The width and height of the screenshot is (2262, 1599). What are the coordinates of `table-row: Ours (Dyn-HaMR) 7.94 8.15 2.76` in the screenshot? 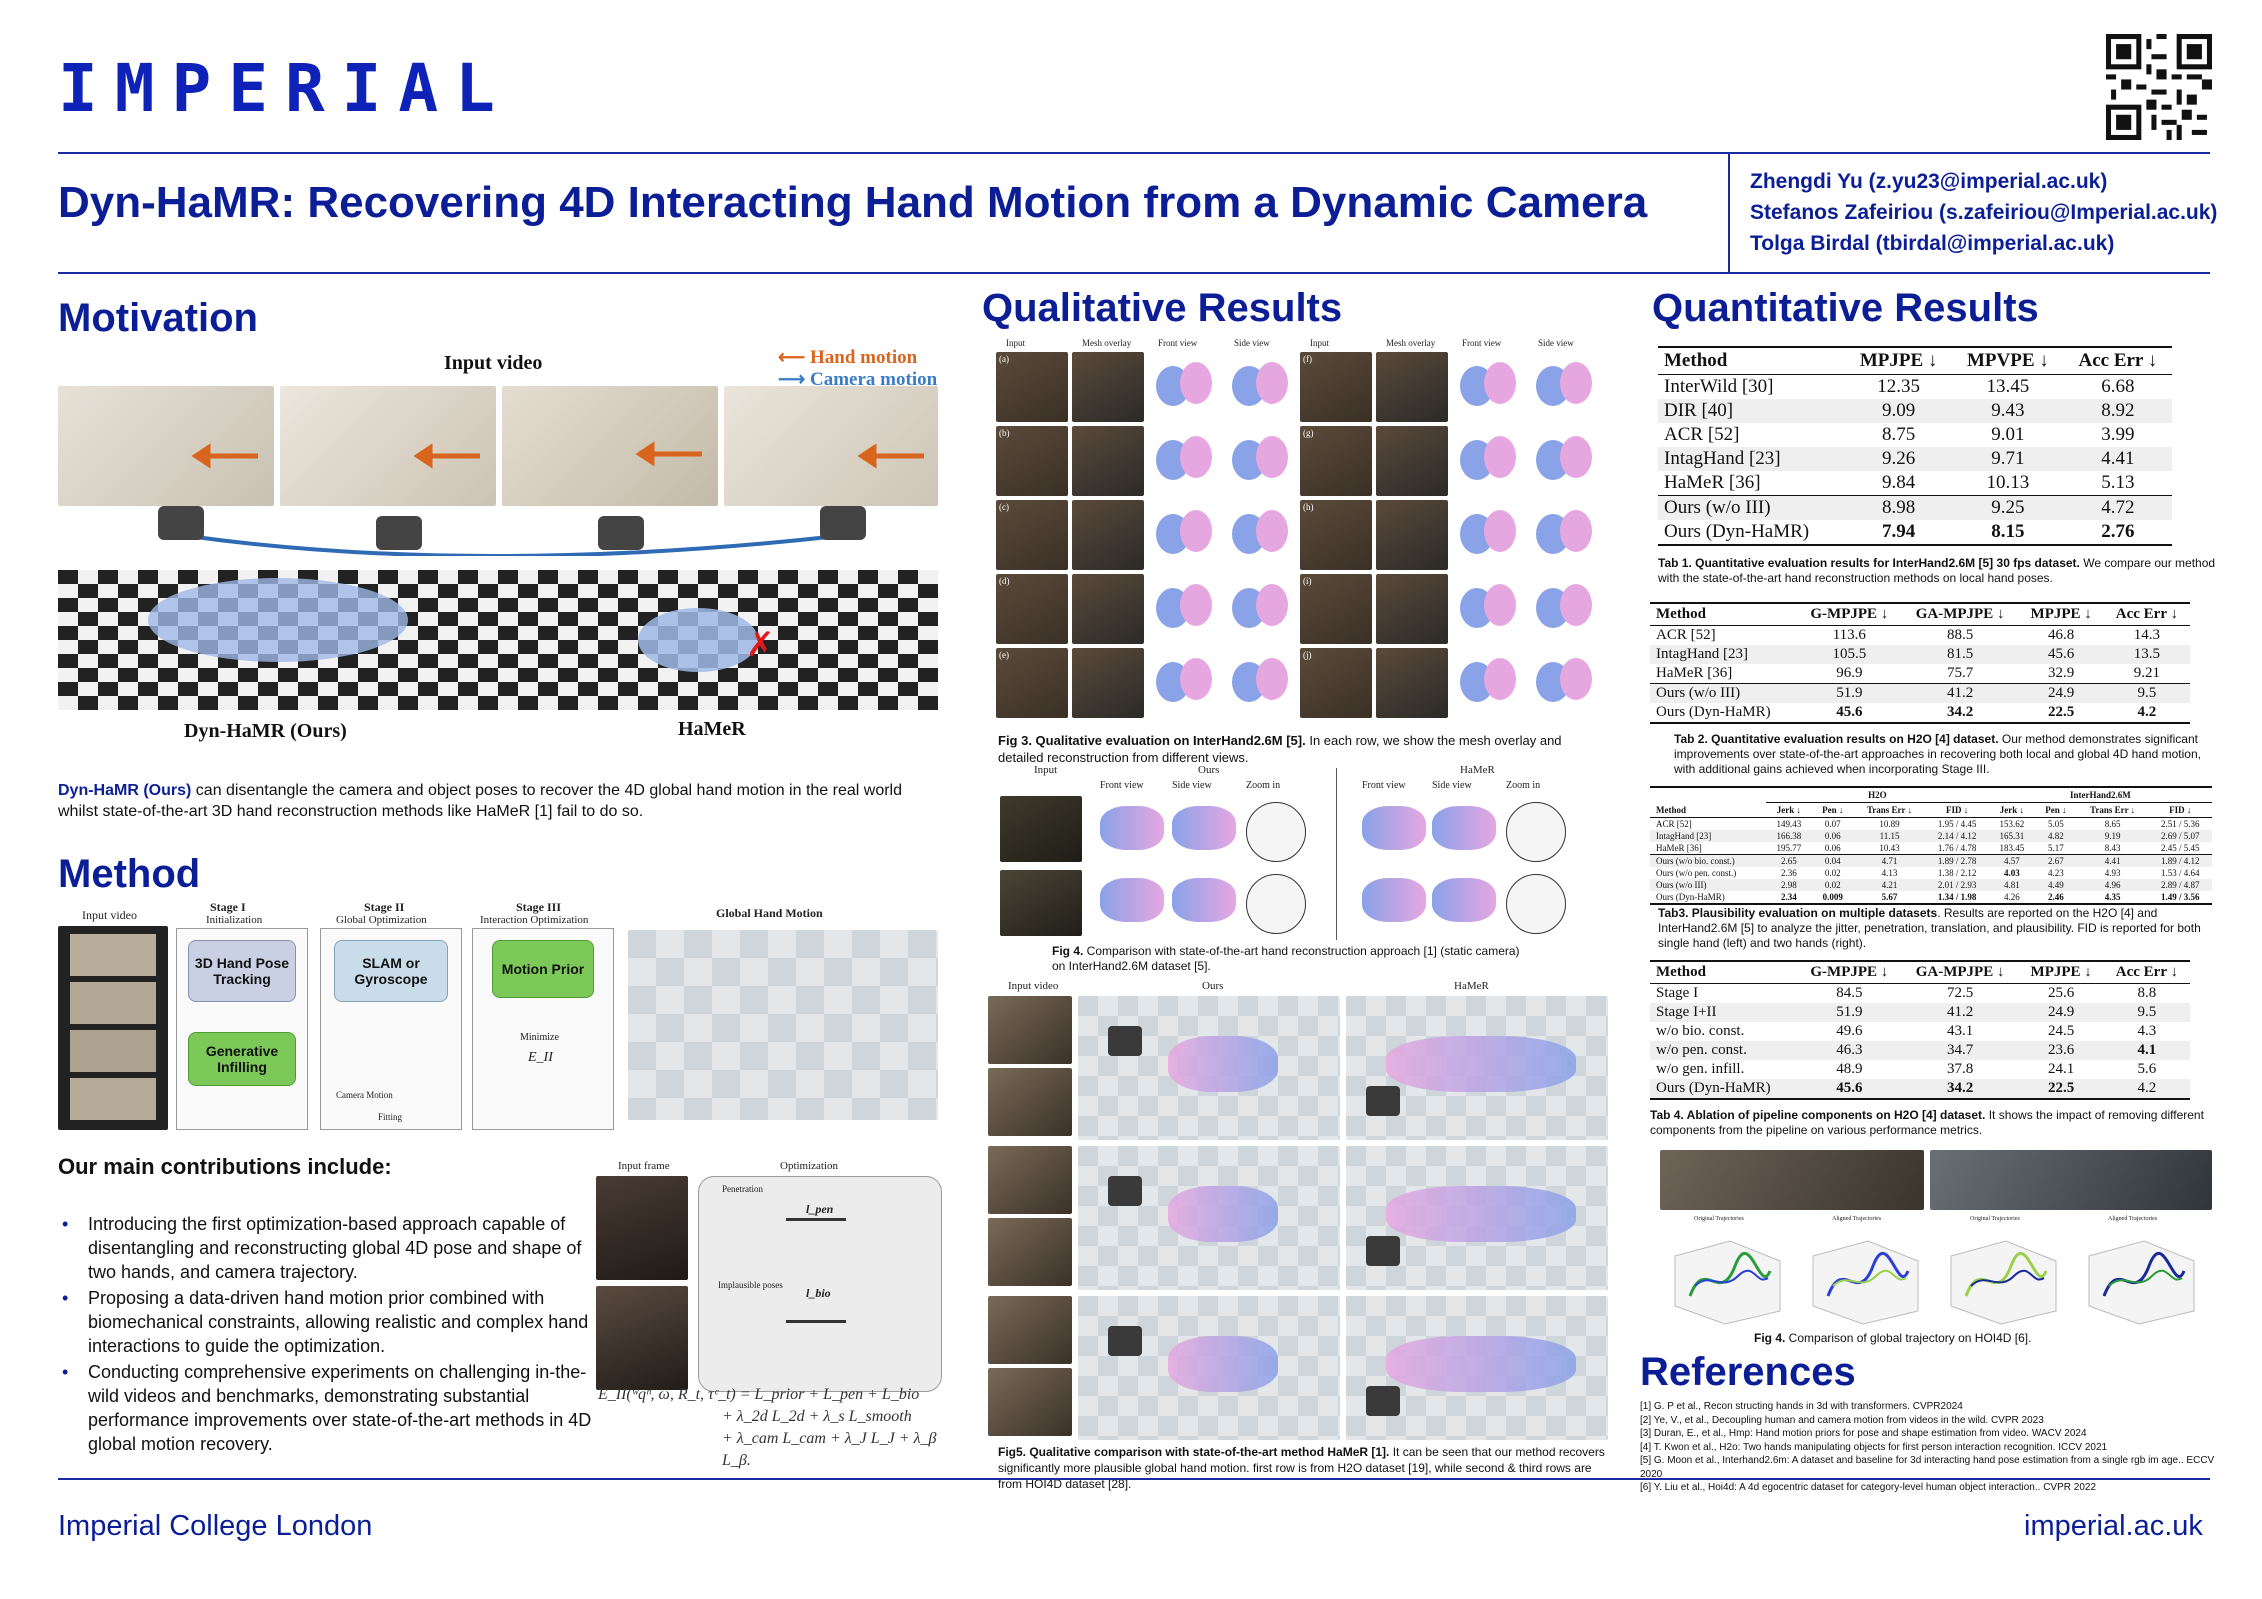 It's located at (1915, 533).